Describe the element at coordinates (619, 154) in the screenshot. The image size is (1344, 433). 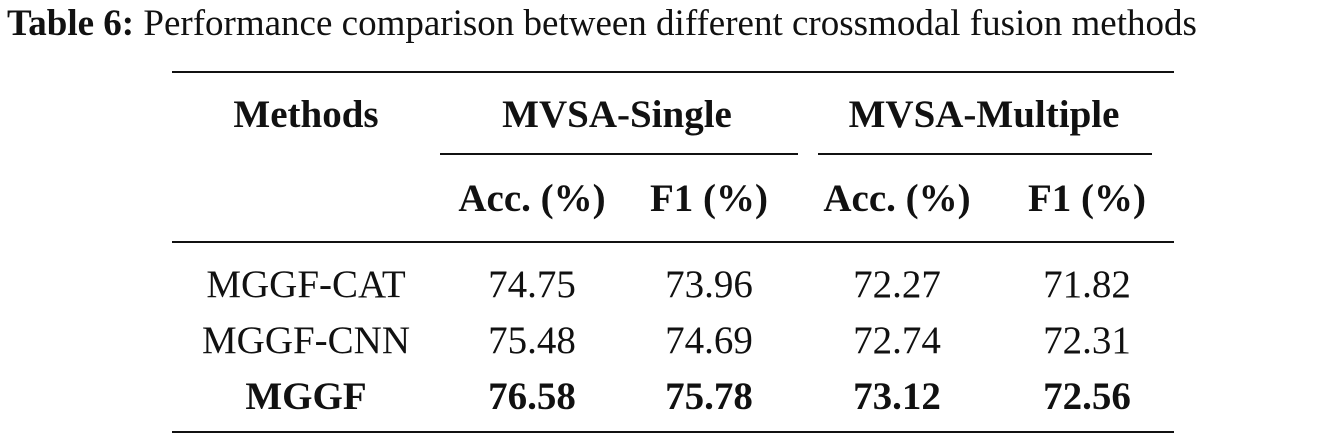
I see `cmidrule-mvsa-single` at that location.